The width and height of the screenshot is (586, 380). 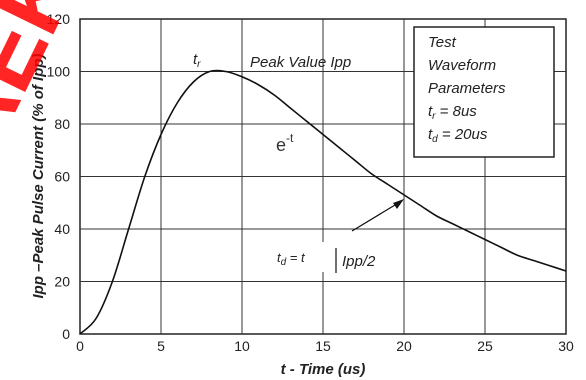 I want to click on x-axis-title: t - Time (us), so click(x=323, y=369).